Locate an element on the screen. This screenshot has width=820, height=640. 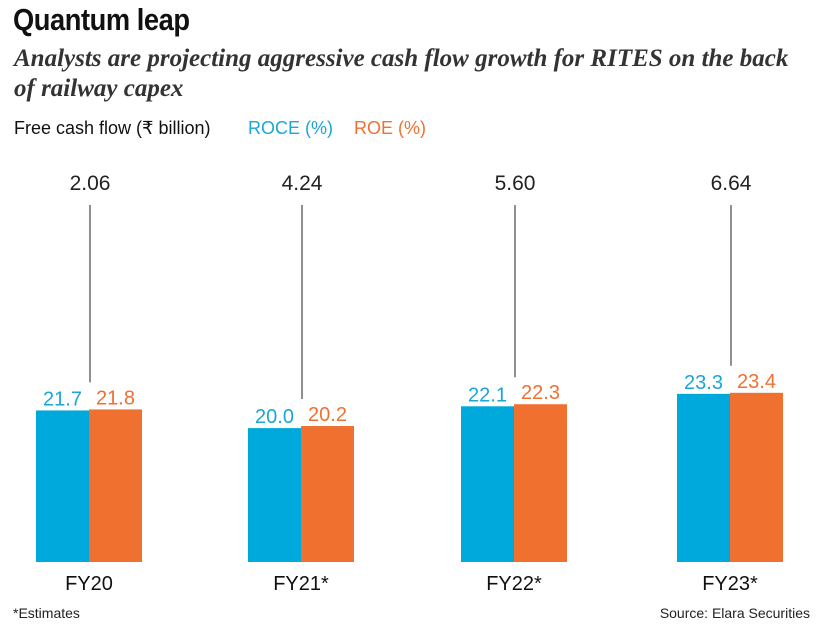
roce-value-label: 21.7 is located at coordinates (62, 399).